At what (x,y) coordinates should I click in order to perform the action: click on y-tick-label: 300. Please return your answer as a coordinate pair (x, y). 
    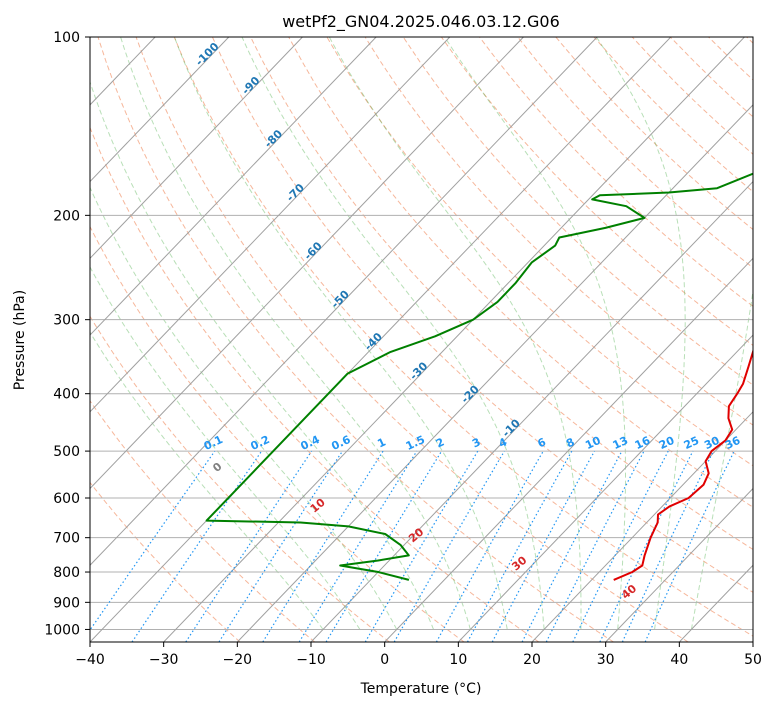
    Looking at the image, I should click on (66, 321).